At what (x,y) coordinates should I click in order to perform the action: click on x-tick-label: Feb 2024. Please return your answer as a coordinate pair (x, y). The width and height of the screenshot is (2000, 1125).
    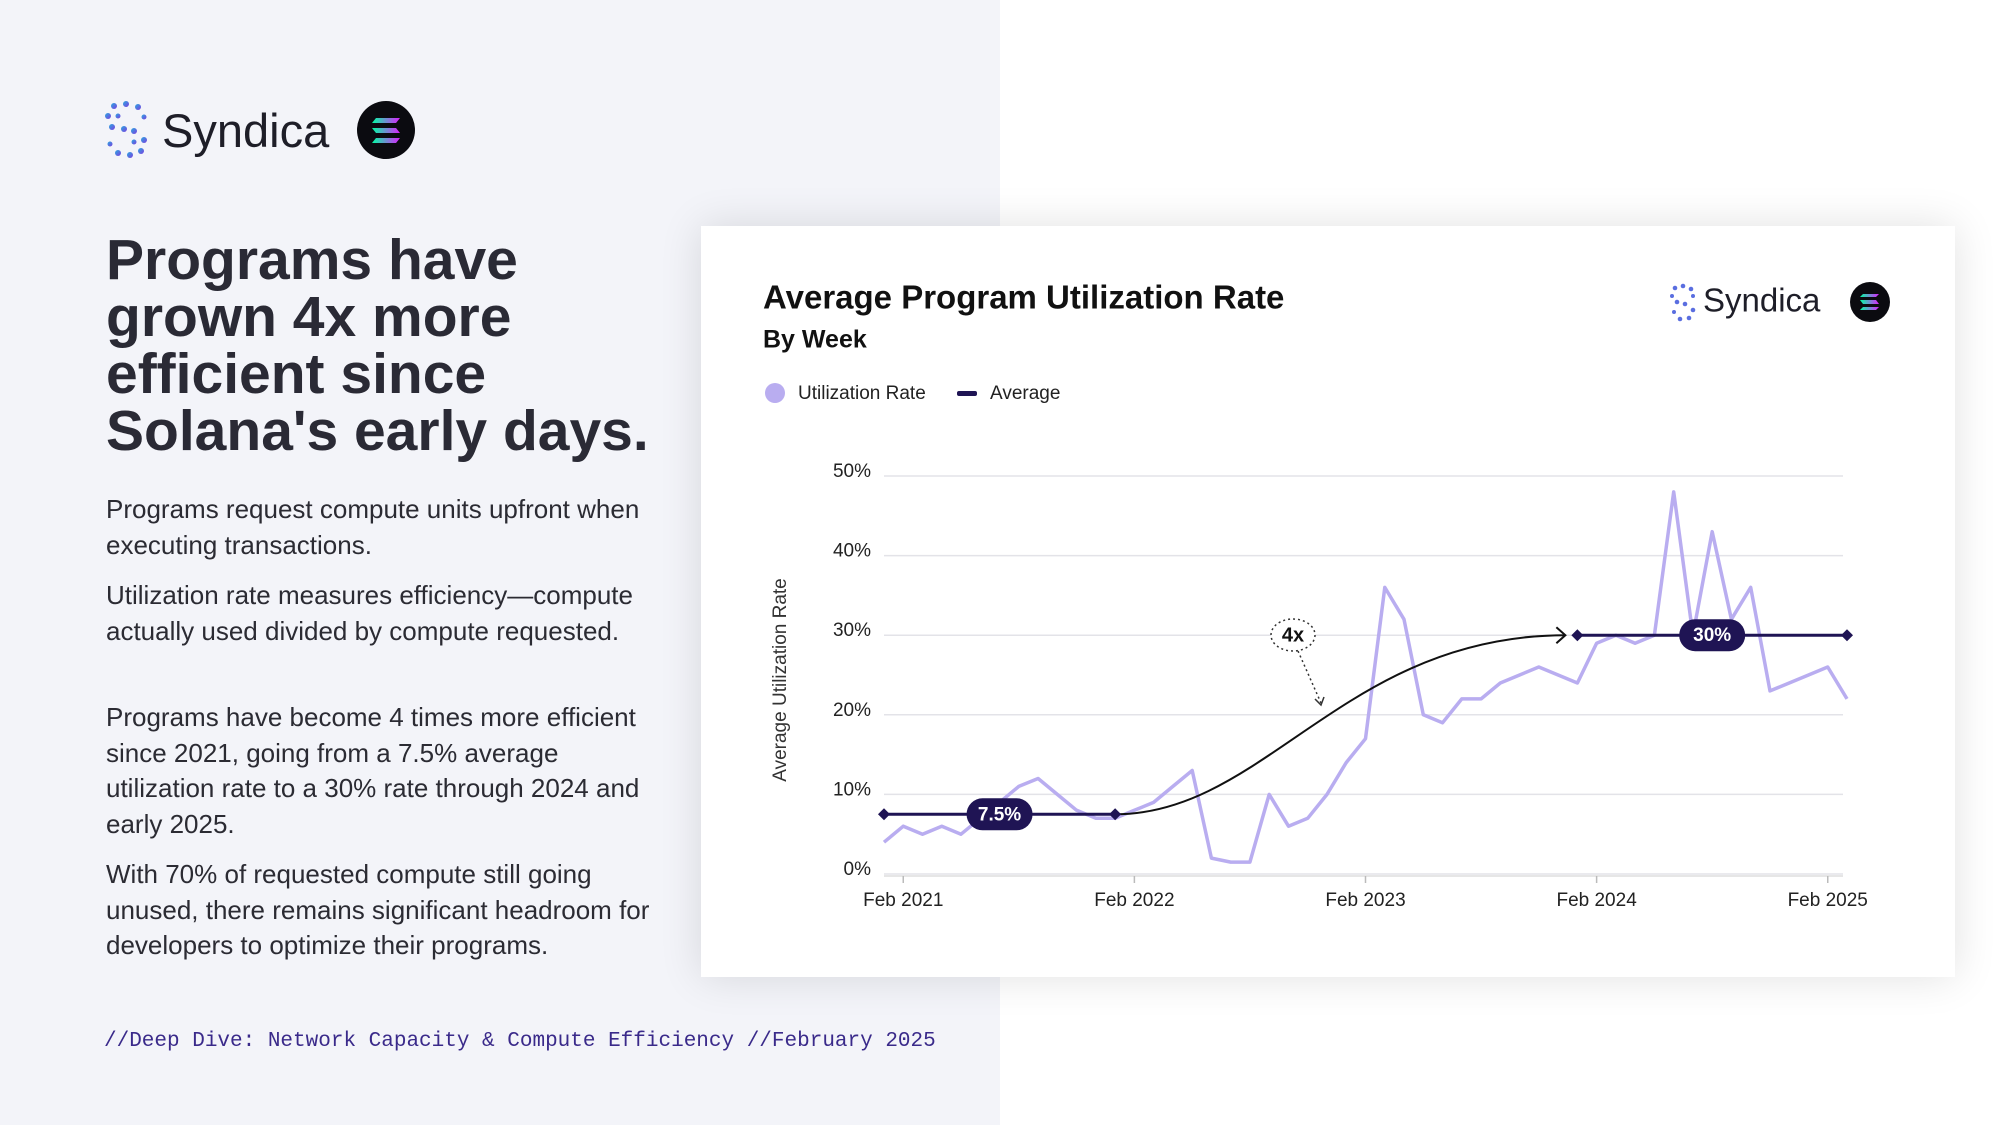
    Looking at the image, I should click on (1596, 900).